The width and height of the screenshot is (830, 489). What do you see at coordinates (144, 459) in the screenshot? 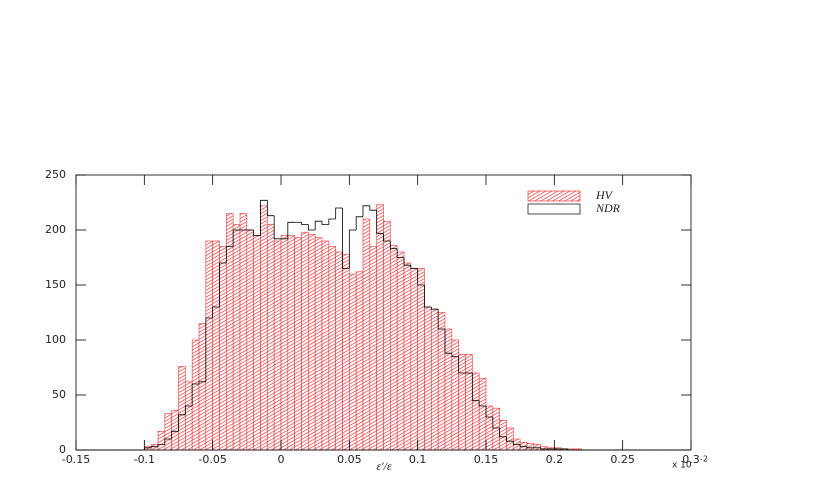
I see `x-tick-label: -0.1` at bounding box center [144, 459].